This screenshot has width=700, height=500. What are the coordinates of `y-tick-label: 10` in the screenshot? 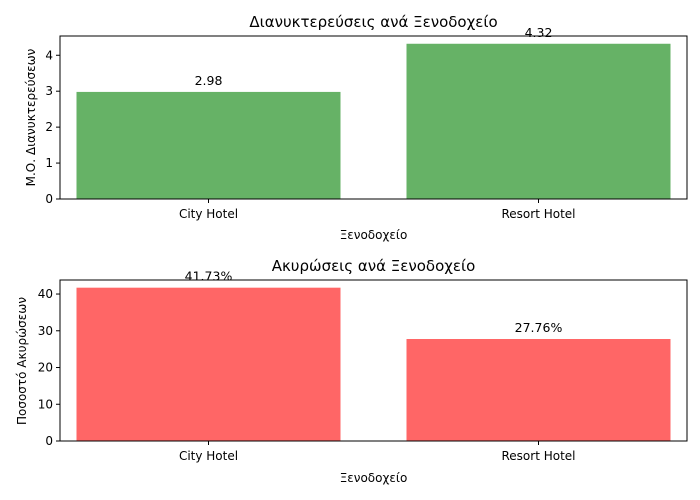 It's located at (45, 404).